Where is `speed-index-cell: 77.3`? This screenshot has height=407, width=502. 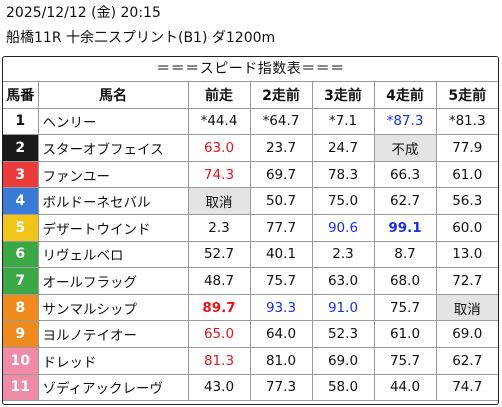 speed-index-cell: 77.3 is located at coordinates (281, 387).